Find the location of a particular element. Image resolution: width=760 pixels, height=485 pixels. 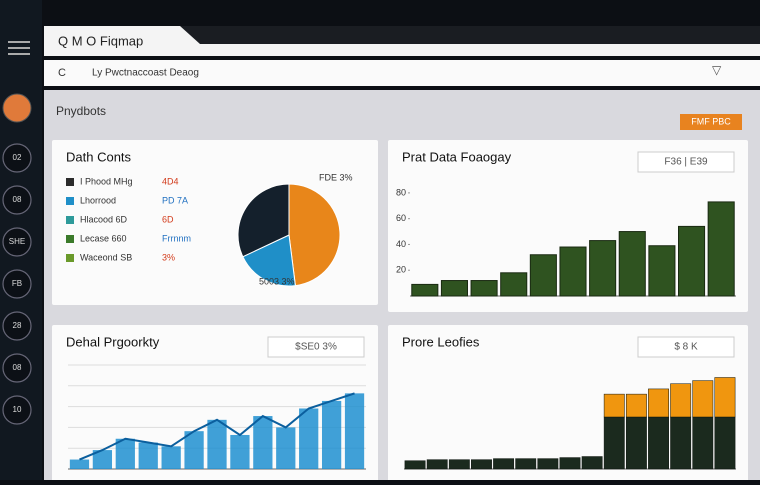

panel-title: Prat Data Foaogay is located at coordinates (457, 156).